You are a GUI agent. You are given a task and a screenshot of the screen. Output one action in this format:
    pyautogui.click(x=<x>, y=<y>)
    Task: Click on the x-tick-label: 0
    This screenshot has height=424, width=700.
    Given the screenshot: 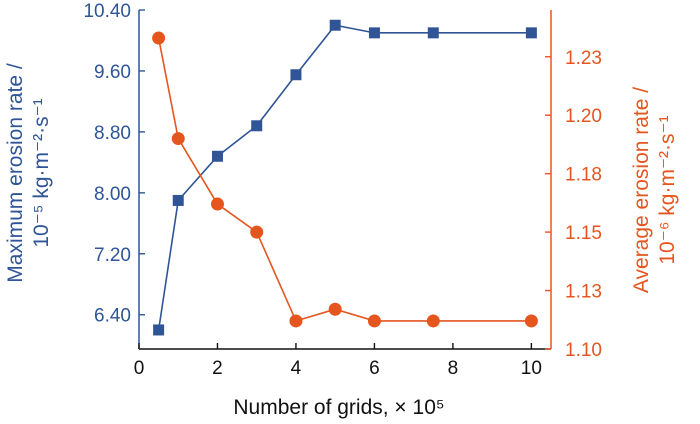 What is the action you would take?
    pyautogui.click(x=139, y=368)
    